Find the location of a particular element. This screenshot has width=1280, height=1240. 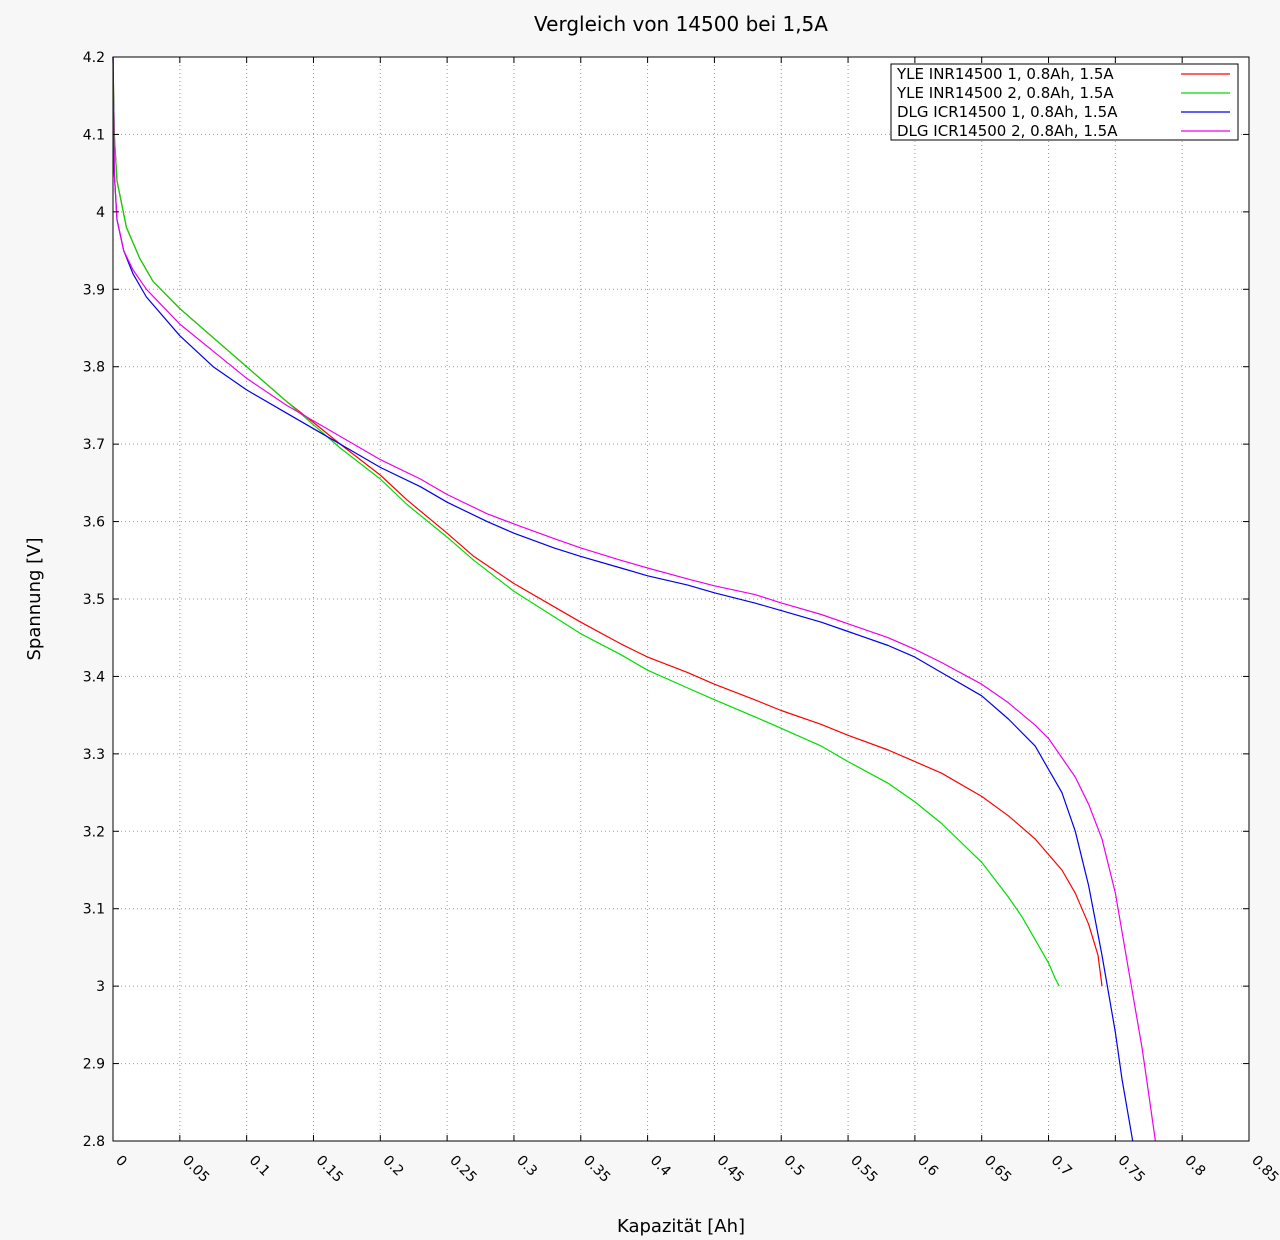

legend-label-1: YLE INR14500 1, 0.8Ah, 1.5A is located at coordinates (1005, 74).